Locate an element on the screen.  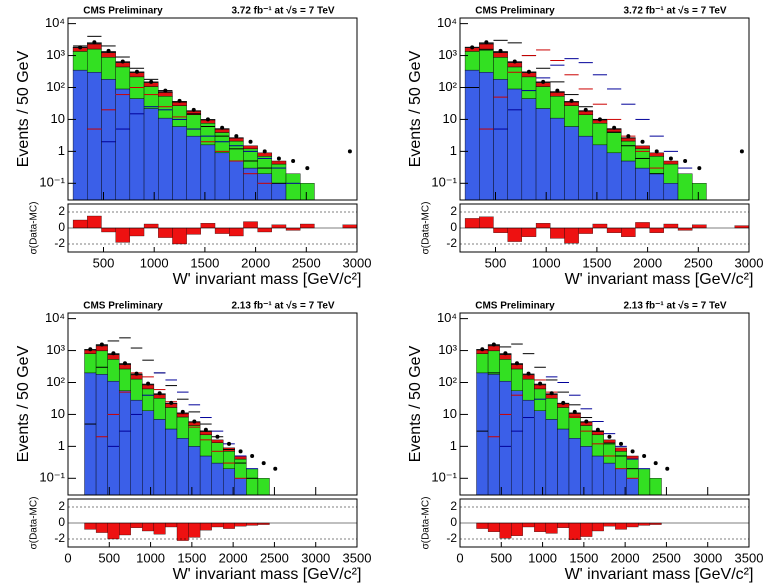
x-tick-label: 3500 is located at coordinates (749, 557).